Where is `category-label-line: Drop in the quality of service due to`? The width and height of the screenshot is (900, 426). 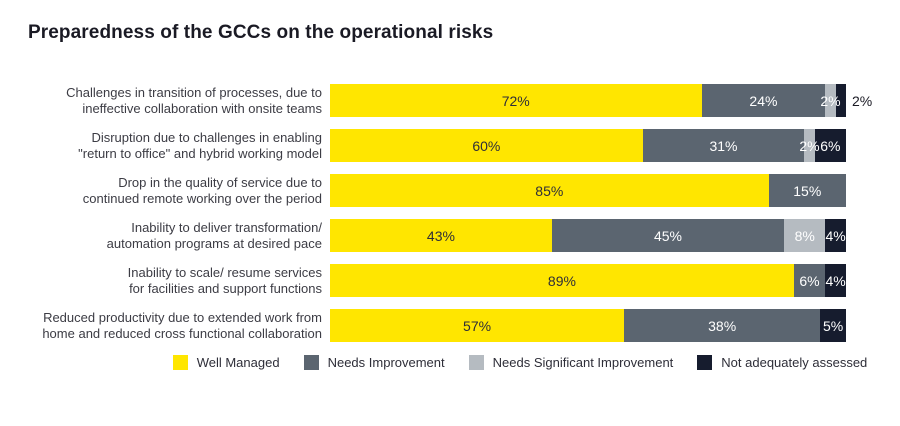 category-label-line: Drop in the quality of service due to is located at coordinates (220, 182).